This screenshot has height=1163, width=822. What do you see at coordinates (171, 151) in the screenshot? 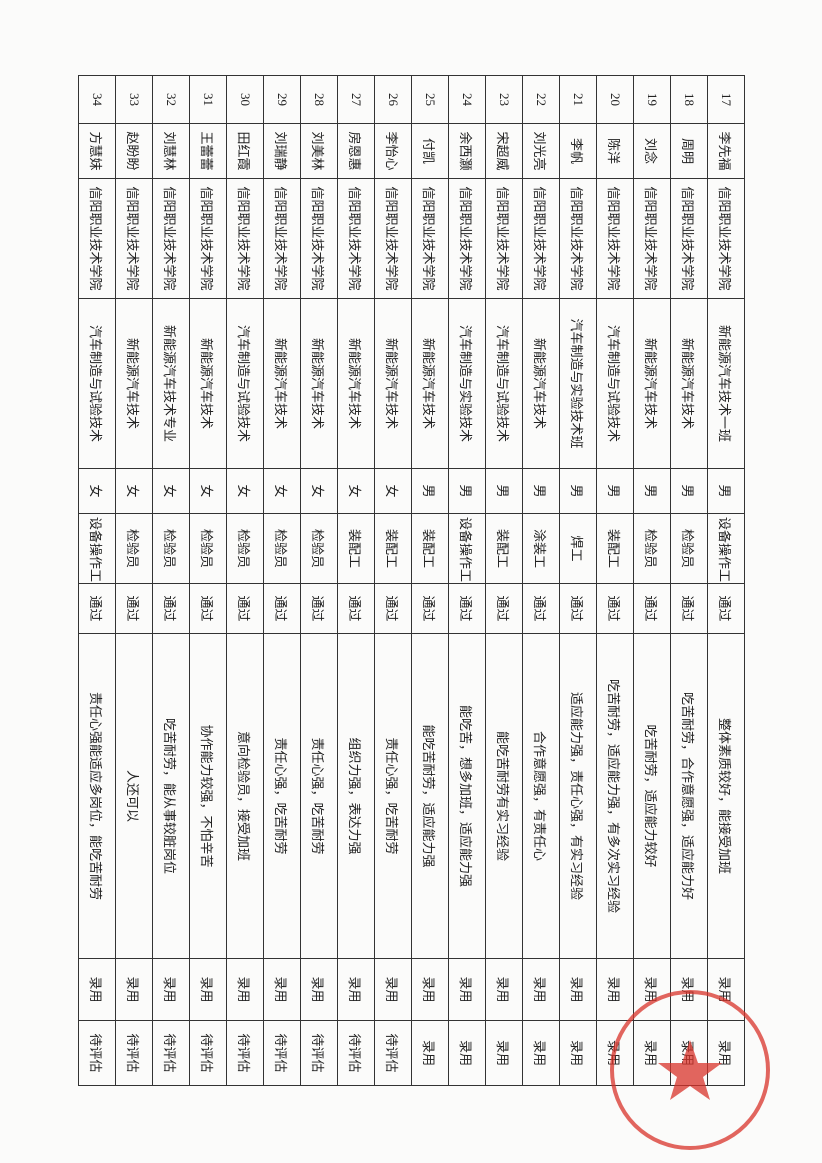
I see `table-cell: 刘慧林` at bounding box center [171, 151].